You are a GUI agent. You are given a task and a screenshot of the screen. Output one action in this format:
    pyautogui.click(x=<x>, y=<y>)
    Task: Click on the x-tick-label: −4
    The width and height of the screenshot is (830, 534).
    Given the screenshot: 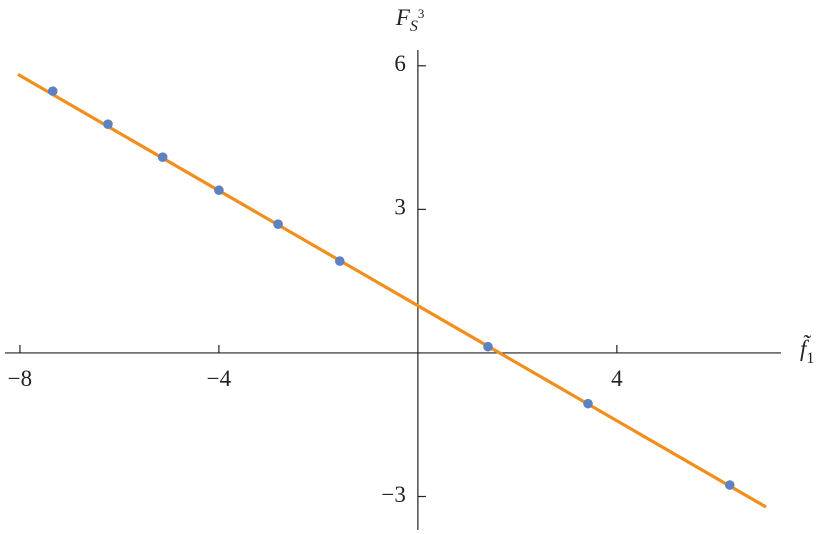 What is the action you would take?
    pyautogui.click(x=219, y=378)
    